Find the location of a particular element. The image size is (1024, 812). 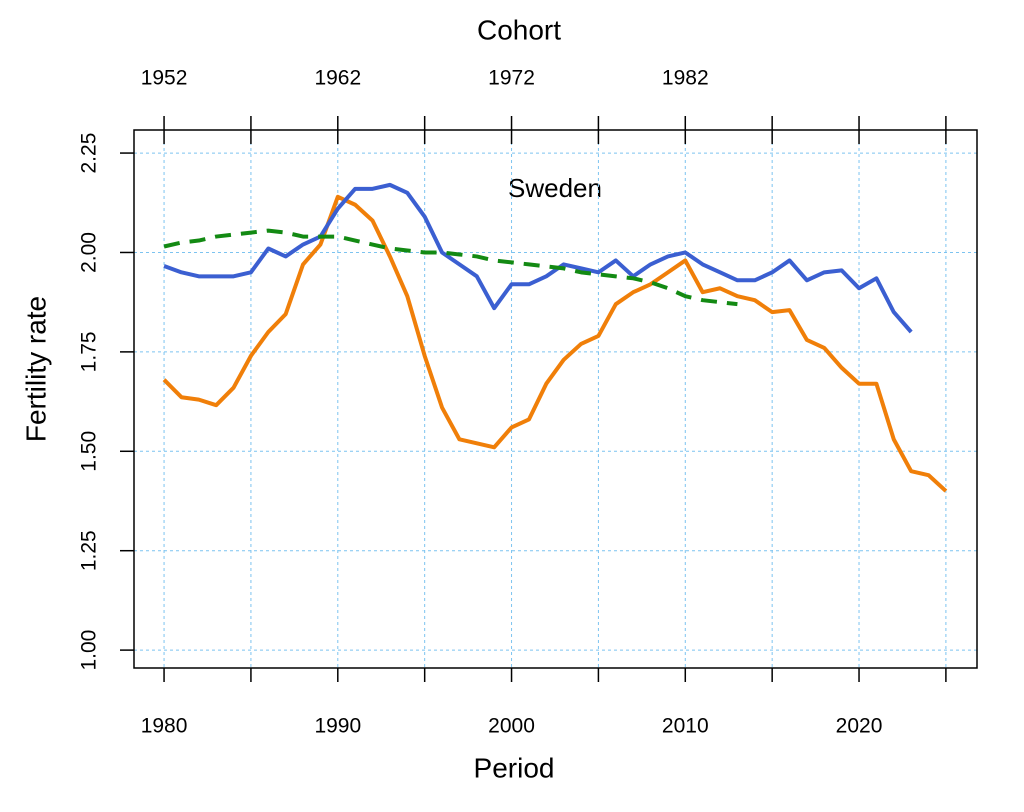

annotation: Sweden is located at coordinates (555, 188).